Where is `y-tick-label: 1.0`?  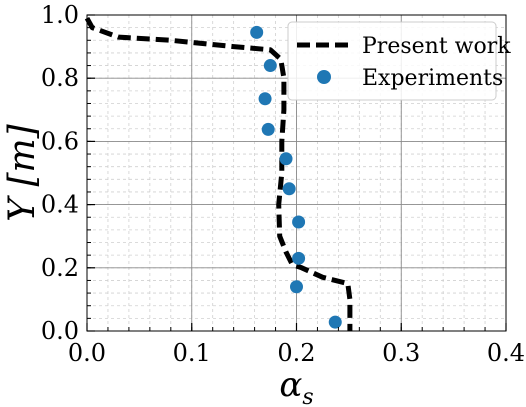 y-tick-label: 1.0 is located at coordinates (60, 15).